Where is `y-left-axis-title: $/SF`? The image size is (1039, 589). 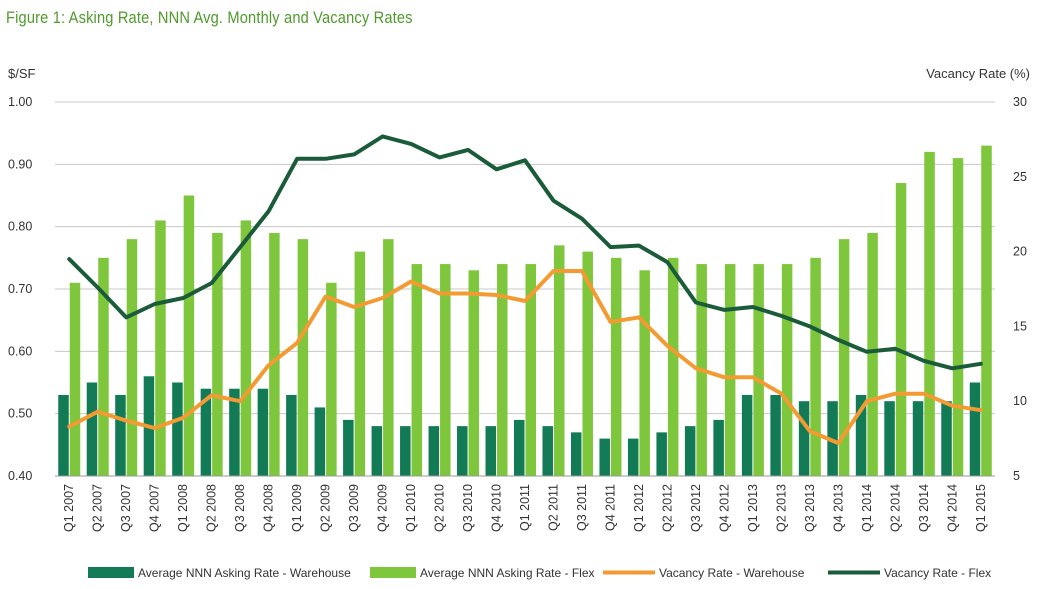 y-left-axis-title: $/SF is located at coordinates (22, 73).